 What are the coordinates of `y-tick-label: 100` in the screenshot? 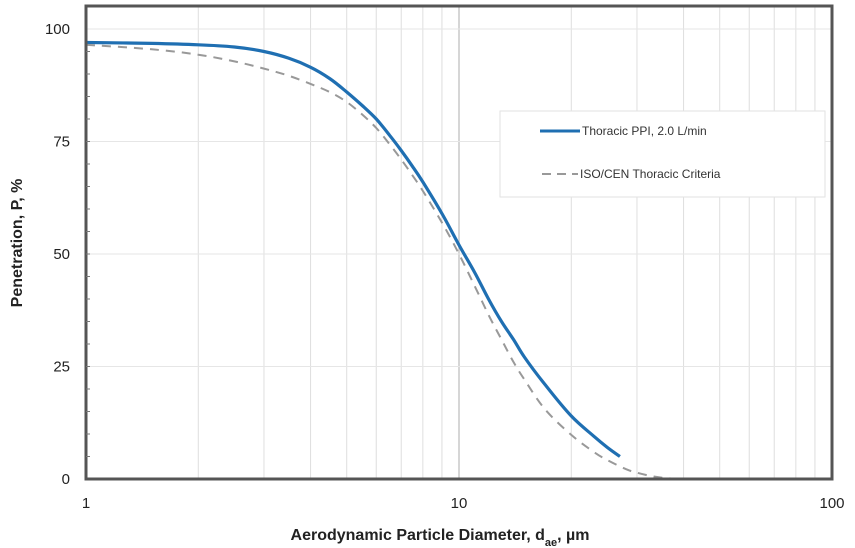 It's located at (57, 29).